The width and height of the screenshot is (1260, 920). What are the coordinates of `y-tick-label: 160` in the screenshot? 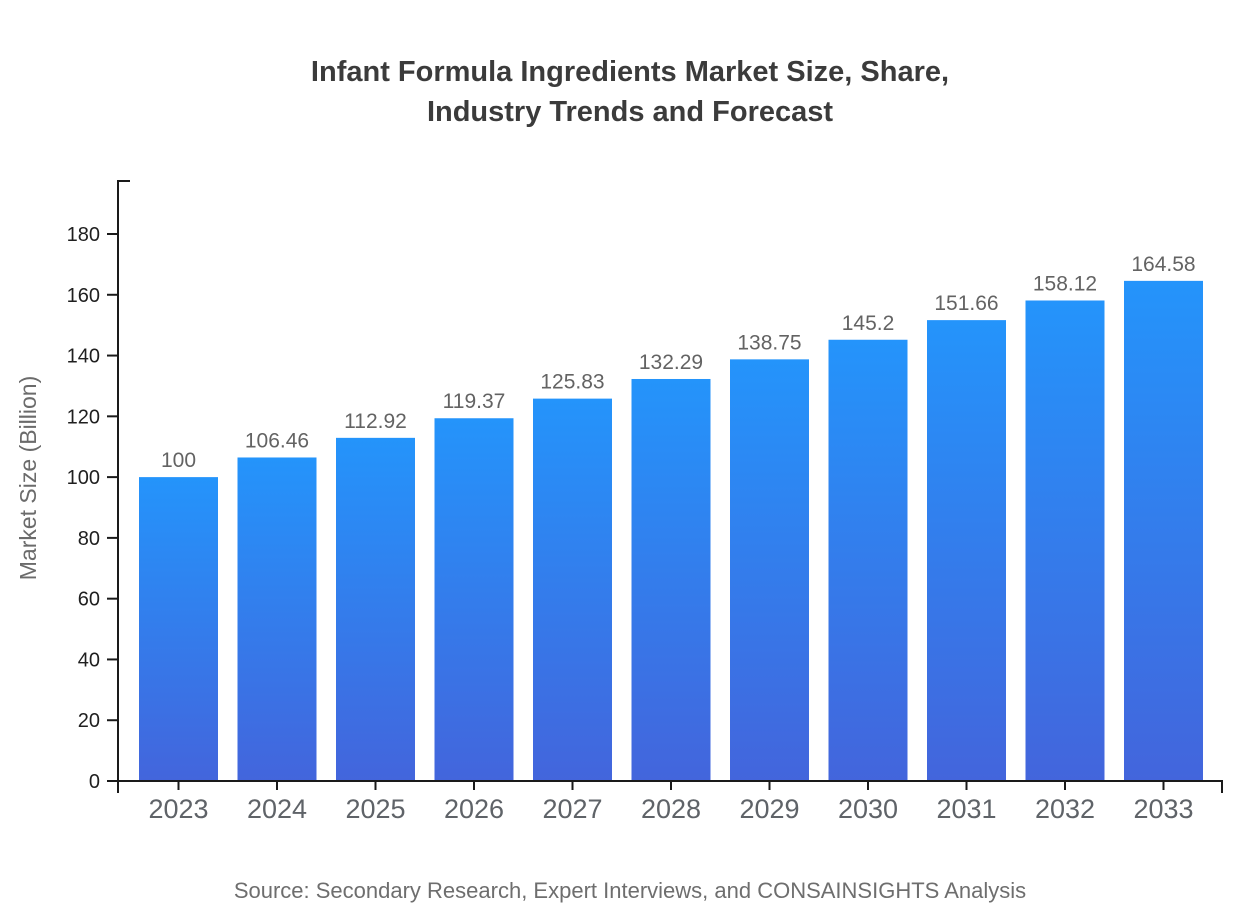 It's located at (83, 296).